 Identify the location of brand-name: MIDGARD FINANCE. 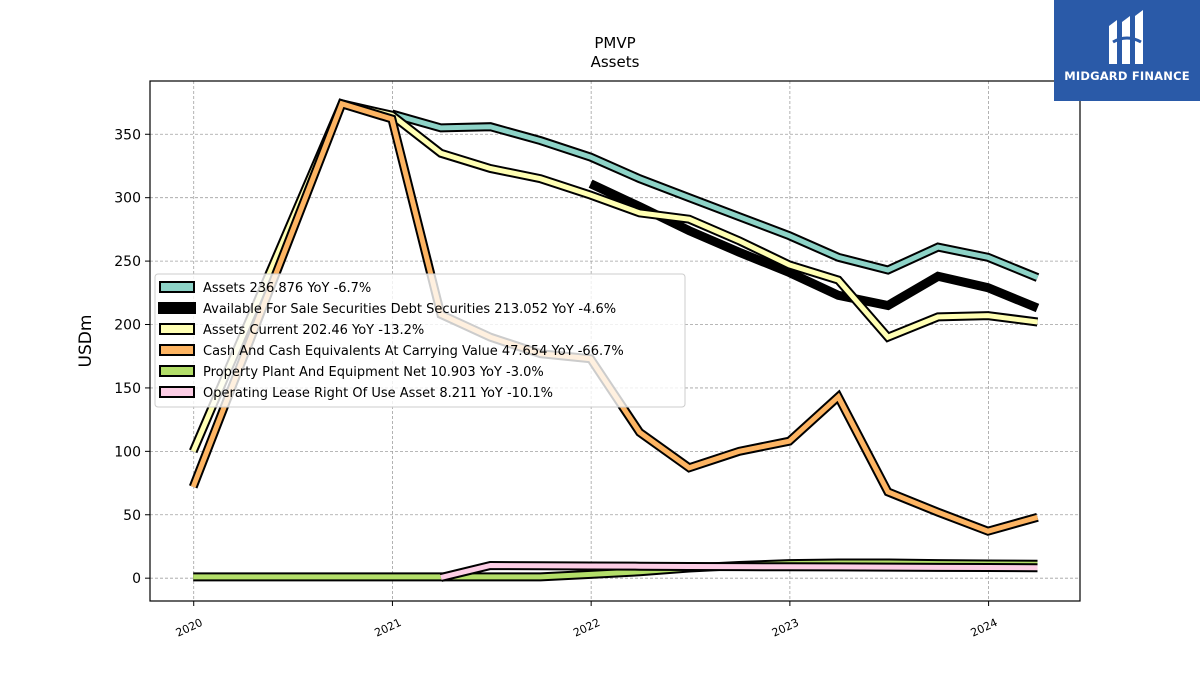
(1127, 76).